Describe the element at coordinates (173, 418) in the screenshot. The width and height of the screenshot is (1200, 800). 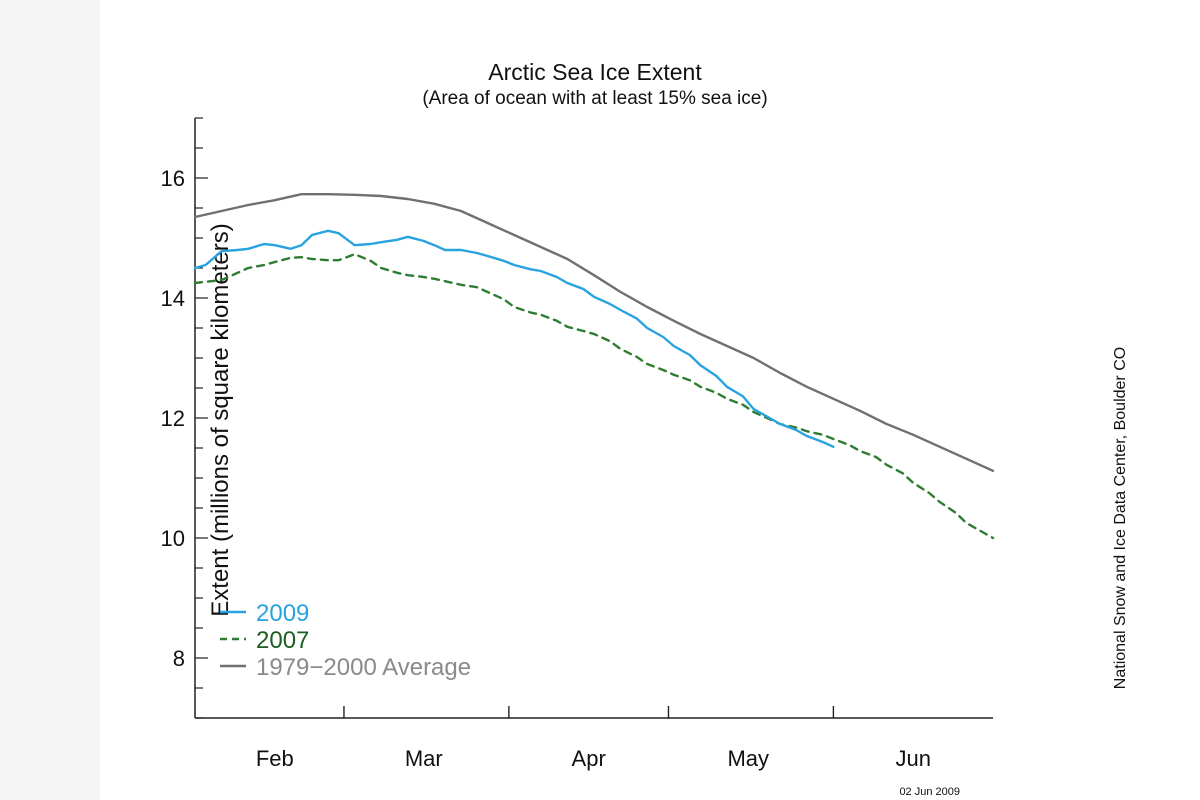
I see `y-tick-label: 12` at that location.